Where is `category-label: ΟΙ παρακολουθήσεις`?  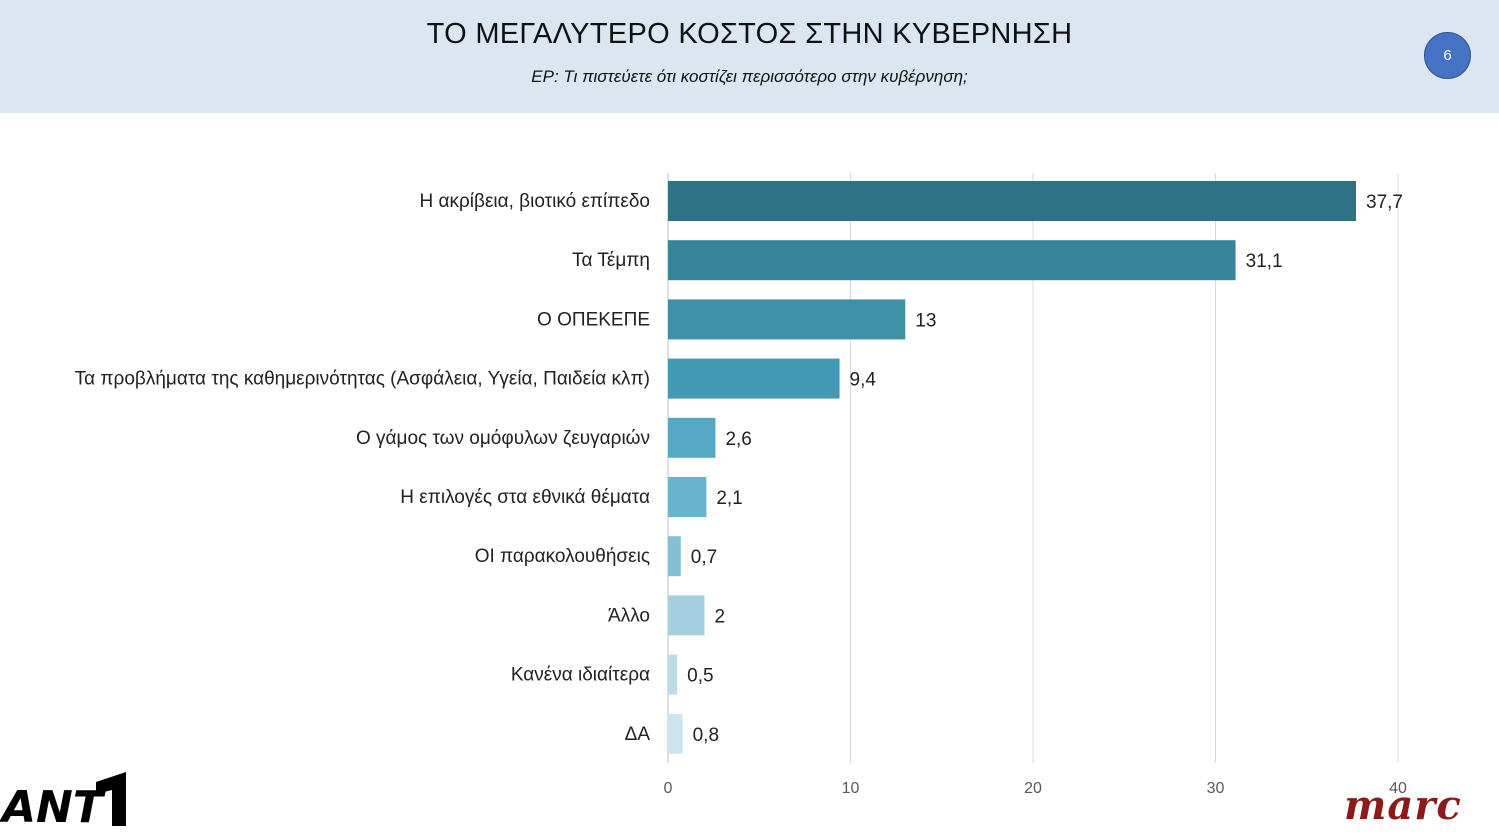
category-label: ΟΙ παρακολουθήσεις is located at coordinates (562, 556).